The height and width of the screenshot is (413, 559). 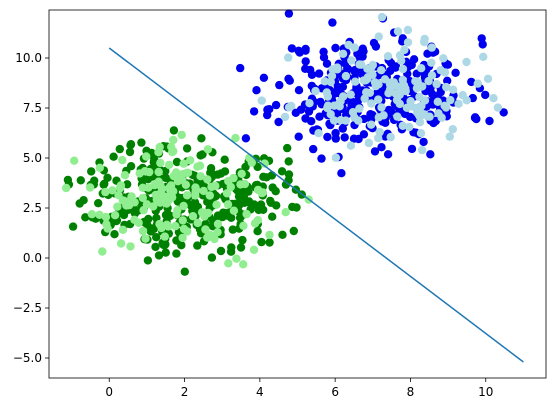 I want to click on y-tick-label: 7.5, so click(x=32, y=108).